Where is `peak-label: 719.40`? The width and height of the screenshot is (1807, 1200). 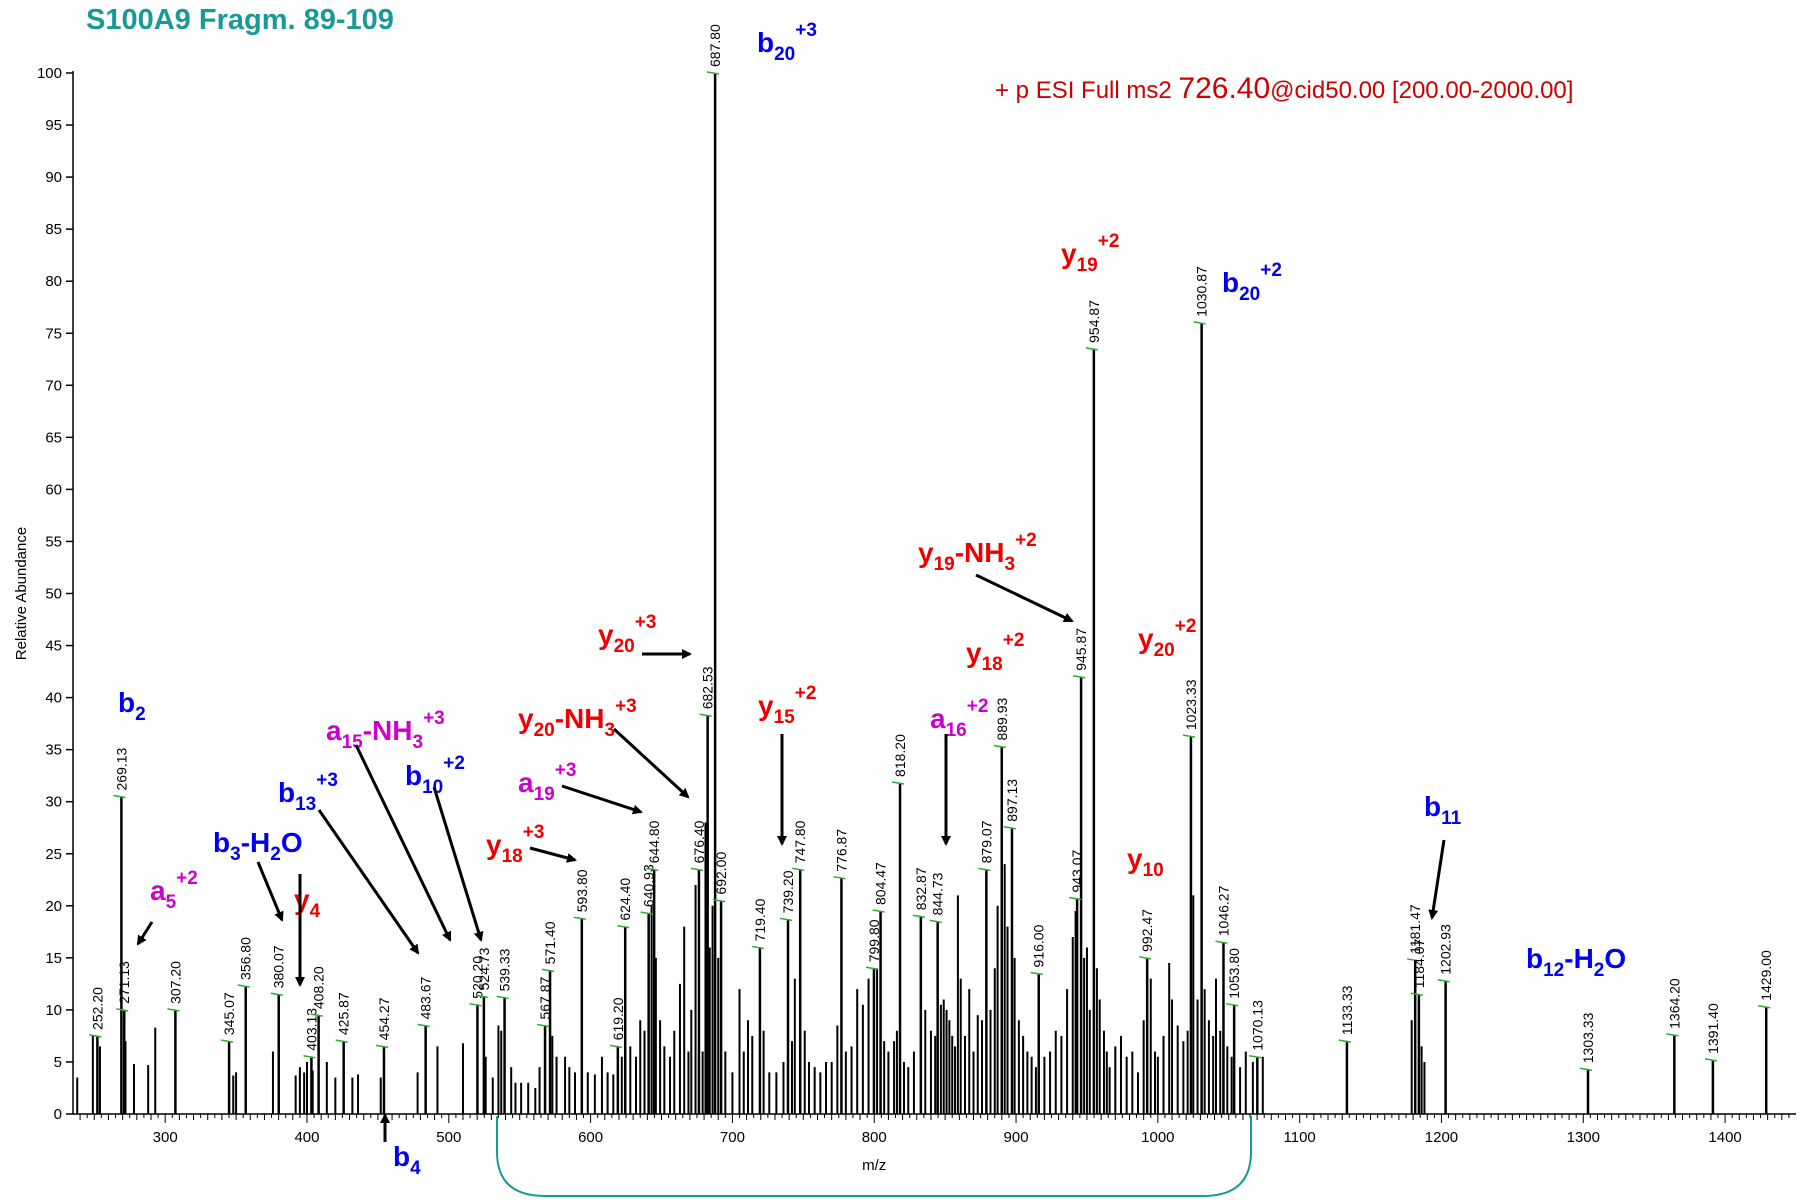 peak-label: 719.40 is located at coordinates (760, 919).